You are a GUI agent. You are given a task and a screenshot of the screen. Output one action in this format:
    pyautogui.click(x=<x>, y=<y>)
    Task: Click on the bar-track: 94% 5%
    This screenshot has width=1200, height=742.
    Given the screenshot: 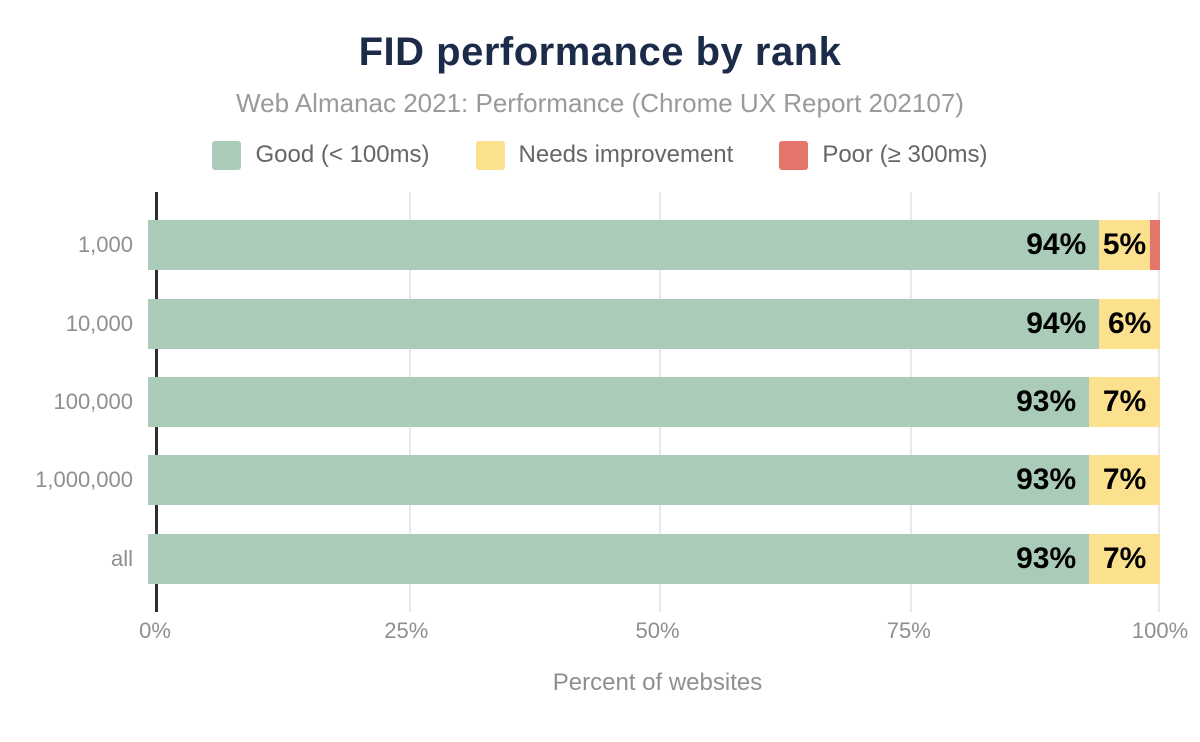 What is the action you would take?
    pyautogui.click(x=654, y=245)
    